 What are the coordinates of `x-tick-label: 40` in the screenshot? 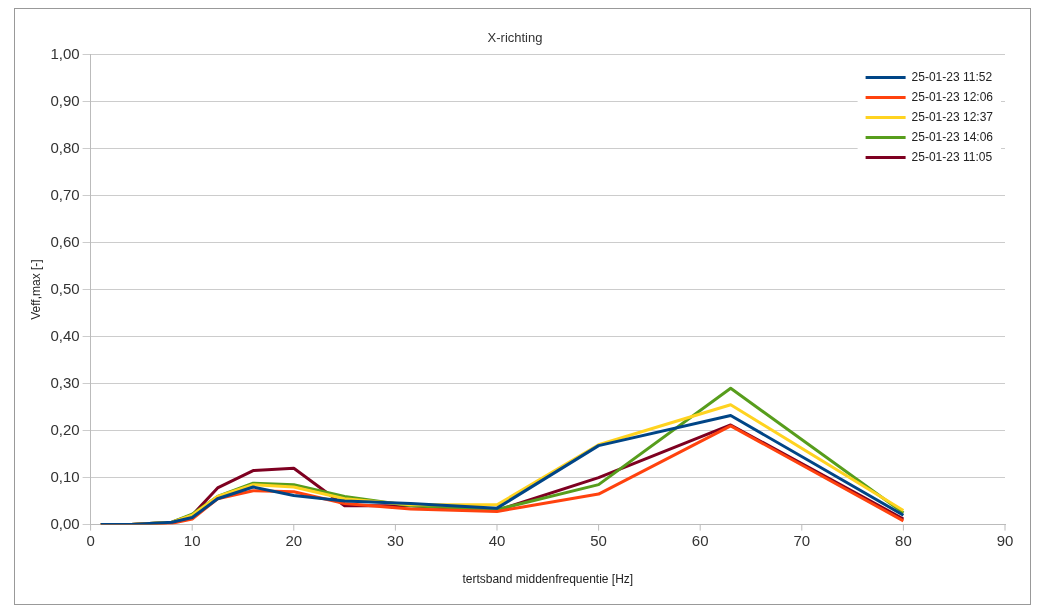 It's located at (497, 541).